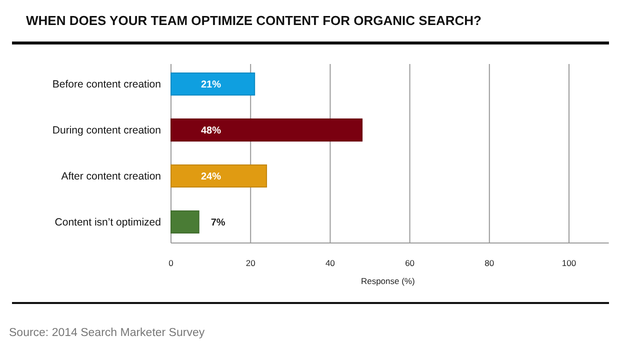 The width and height of the screenshot is (630, 348). I want to click on data-label: 48%, so click(211, 131).